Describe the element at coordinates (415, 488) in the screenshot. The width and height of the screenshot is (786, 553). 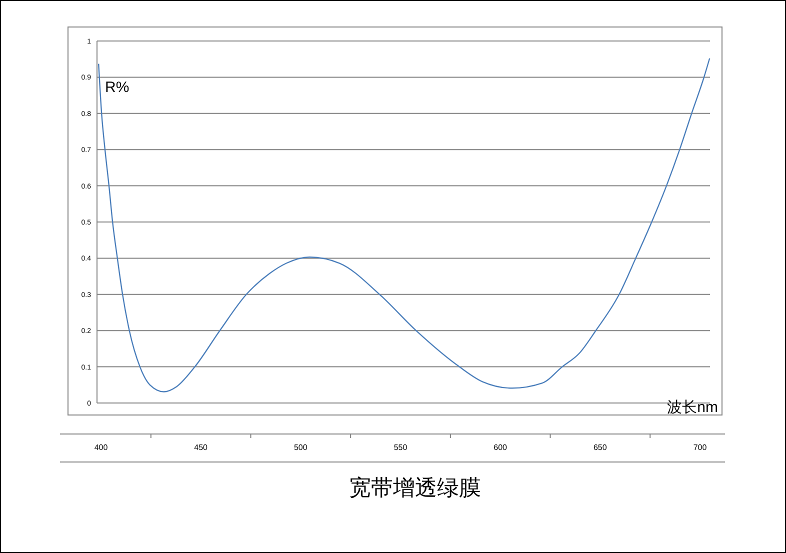
I see `text: 宽带增透绿膜` at that location.